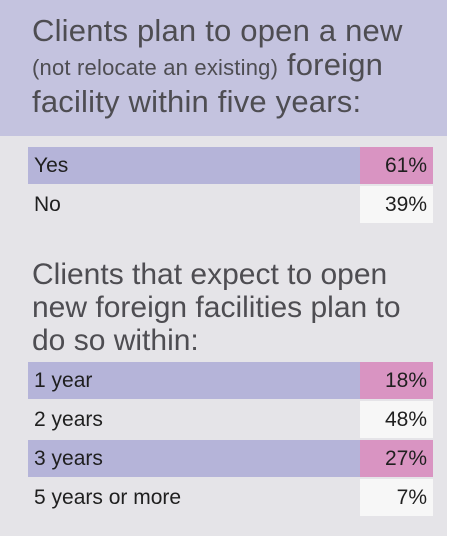 The height and width of the screenshot is (540, 450). I want to click on row-value: 48%, so click(405, 419).